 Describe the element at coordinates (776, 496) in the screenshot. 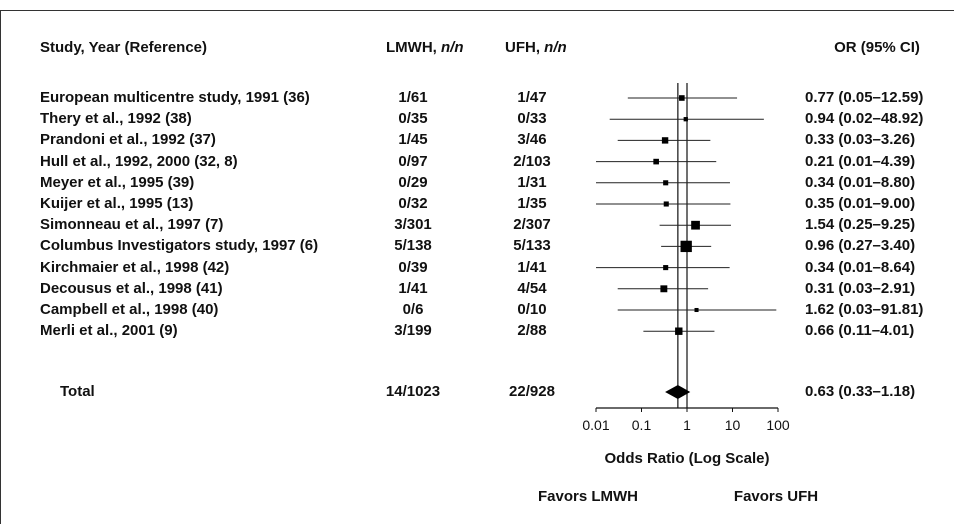

I see `favors-ufh-label: Favors UFH` at that location.